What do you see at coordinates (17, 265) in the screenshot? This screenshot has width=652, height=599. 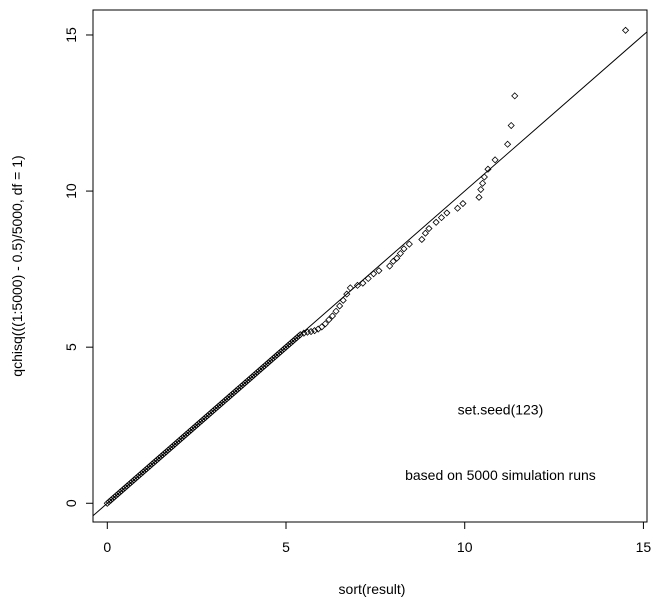 I see `y-axis-title: qchisq(((1:5000) - 0.5)/5000, df = 1)` at bounding box center [17, 265].